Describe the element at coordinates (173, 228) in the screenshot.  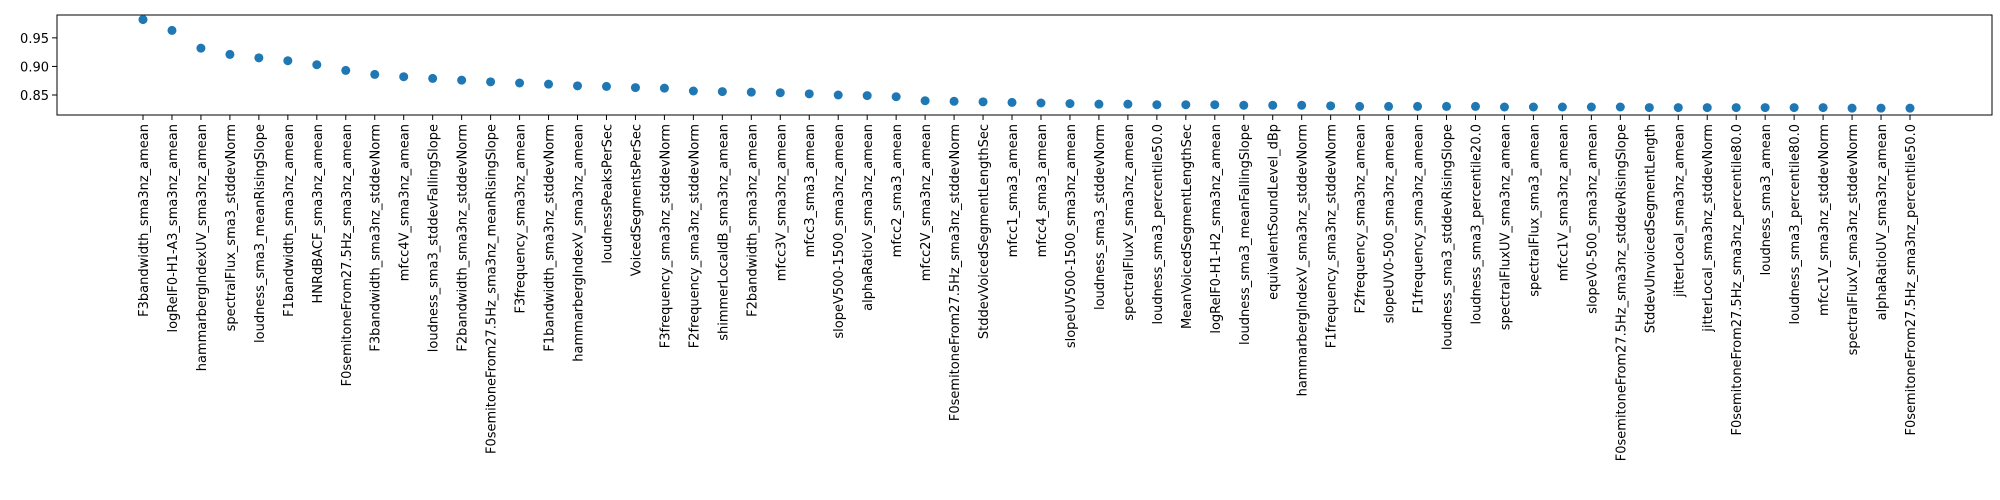
I see `x-tick-label: logRelF0-H1-A3_sma3nz_amean` at that location.